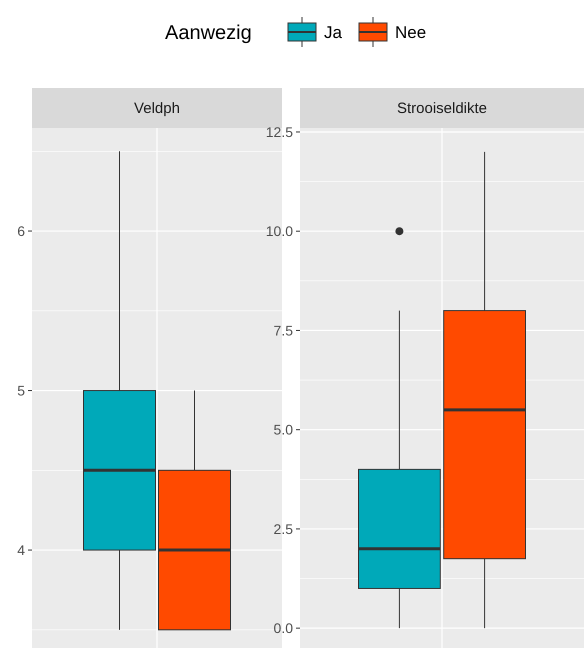 This screenshot has height=648, width=584. What do you see at coordinates (284, 330) in the screenshot?
I see `y-tick-label: 7.5` at bounding box center [284, 330].